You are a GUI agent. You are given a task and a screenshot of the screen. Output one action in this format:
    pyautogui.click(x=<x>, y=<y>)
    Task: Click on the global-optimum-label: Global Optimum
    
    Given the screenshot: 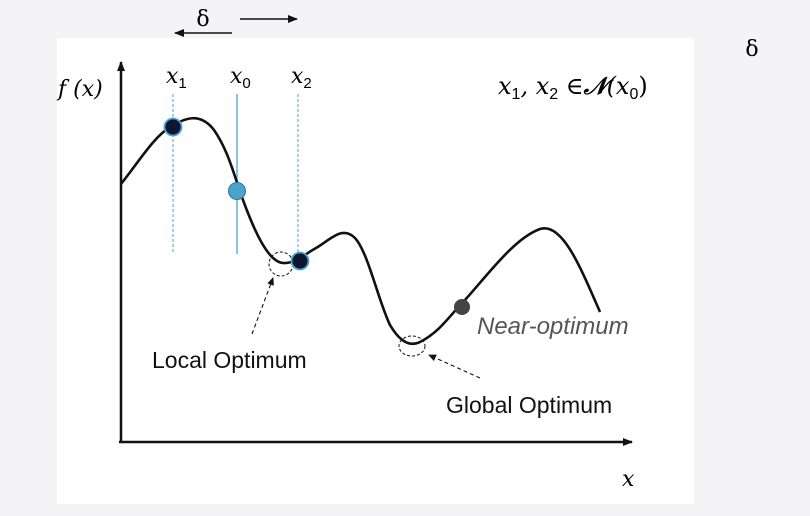 What is the action you would take?
    pyautogui.click(x=529, y=405)
    